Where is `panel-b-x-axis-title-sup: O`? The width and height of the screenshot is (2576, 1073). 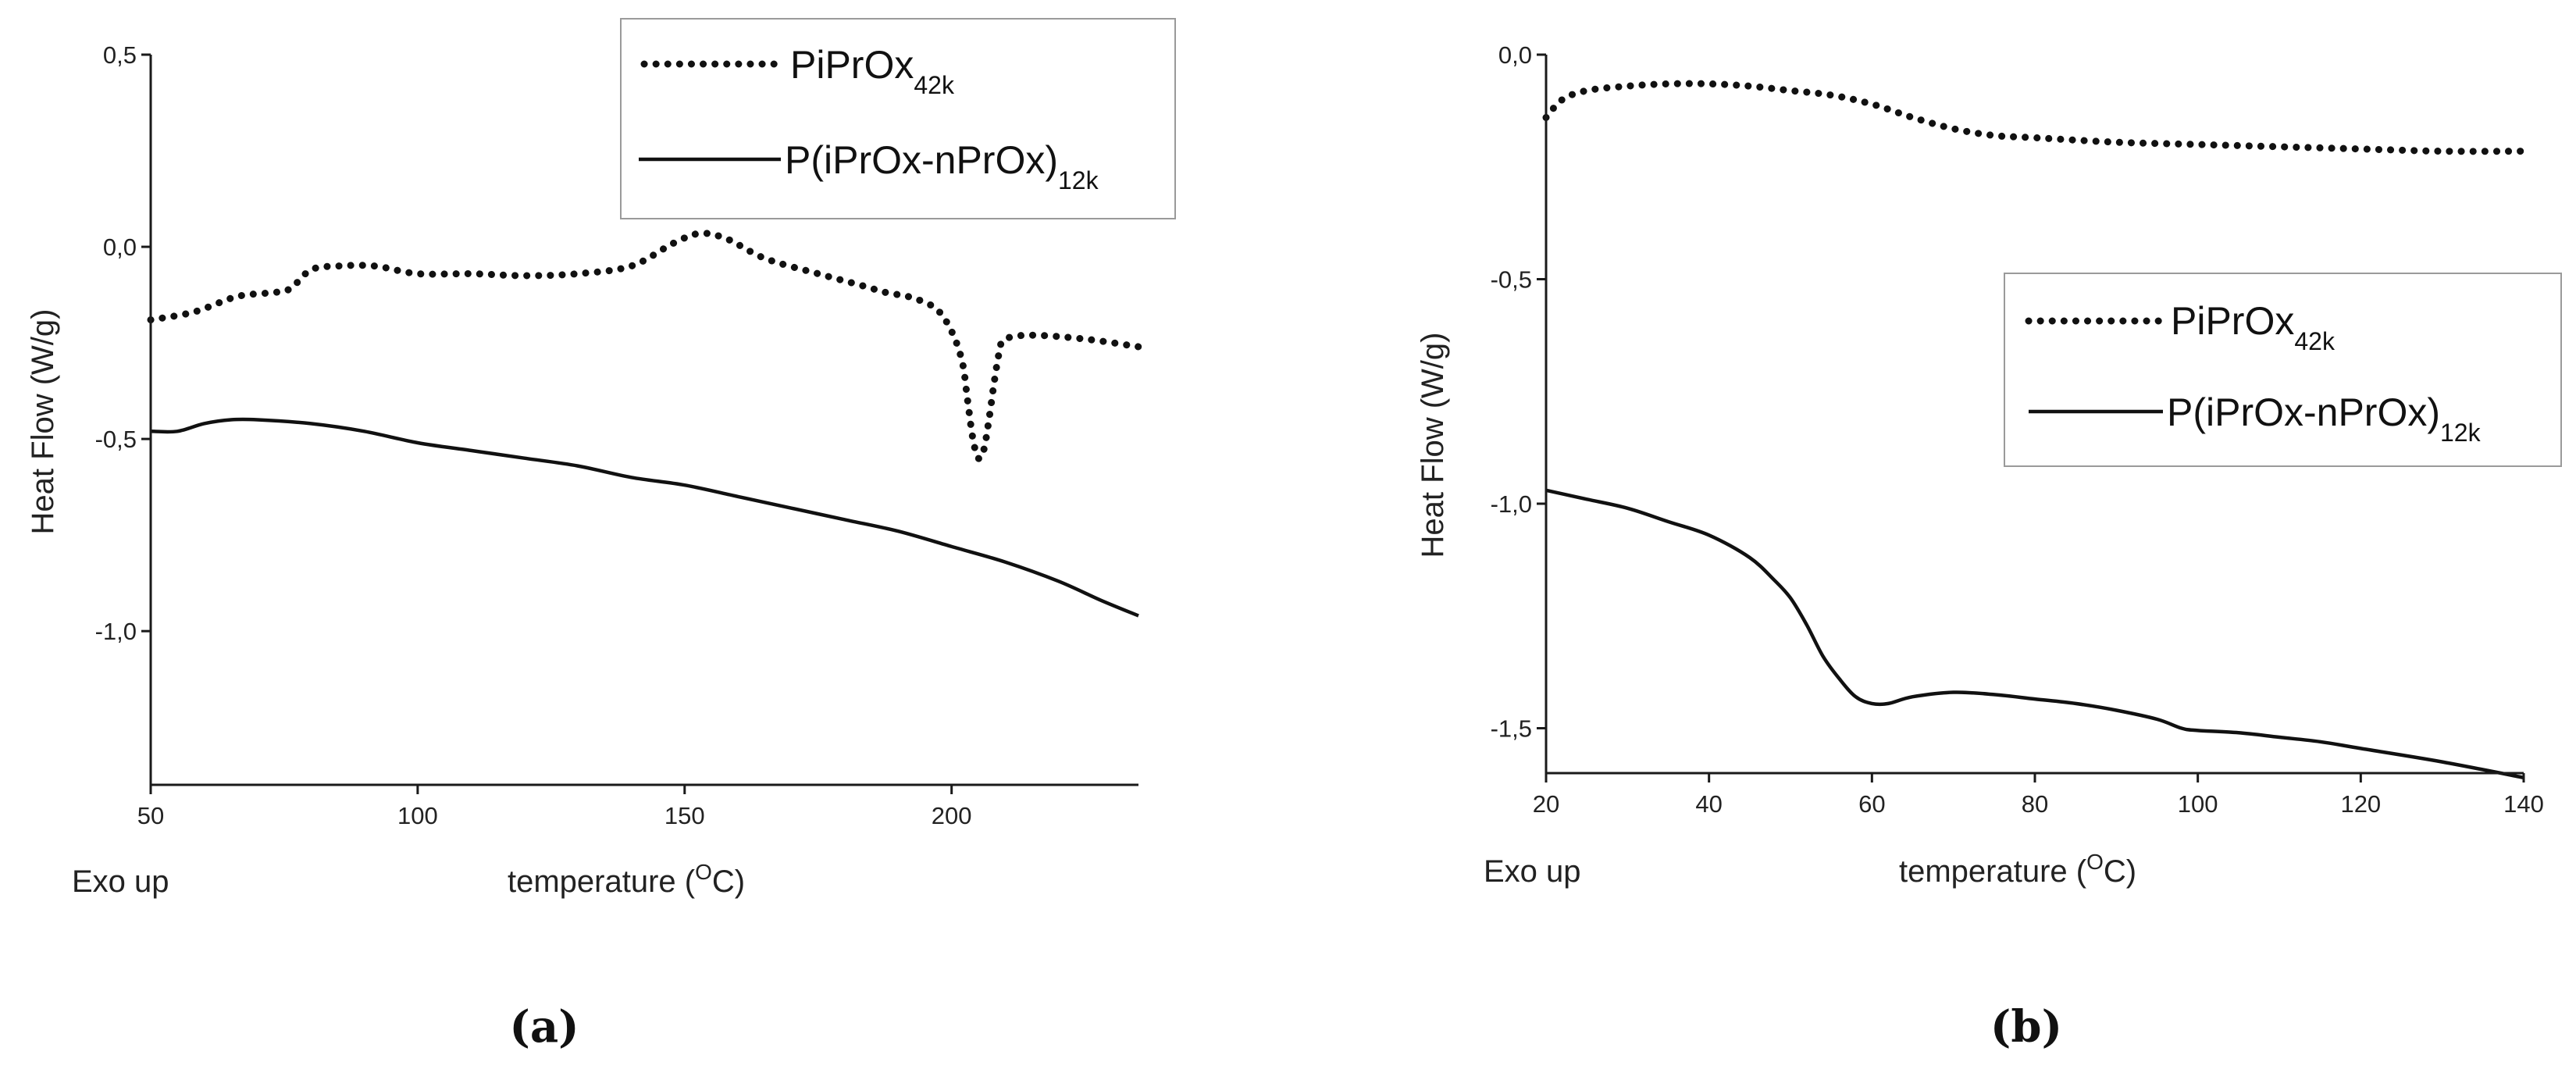
panel-b-x-axis-title-sup: O is located at coordinates (2095, 862).